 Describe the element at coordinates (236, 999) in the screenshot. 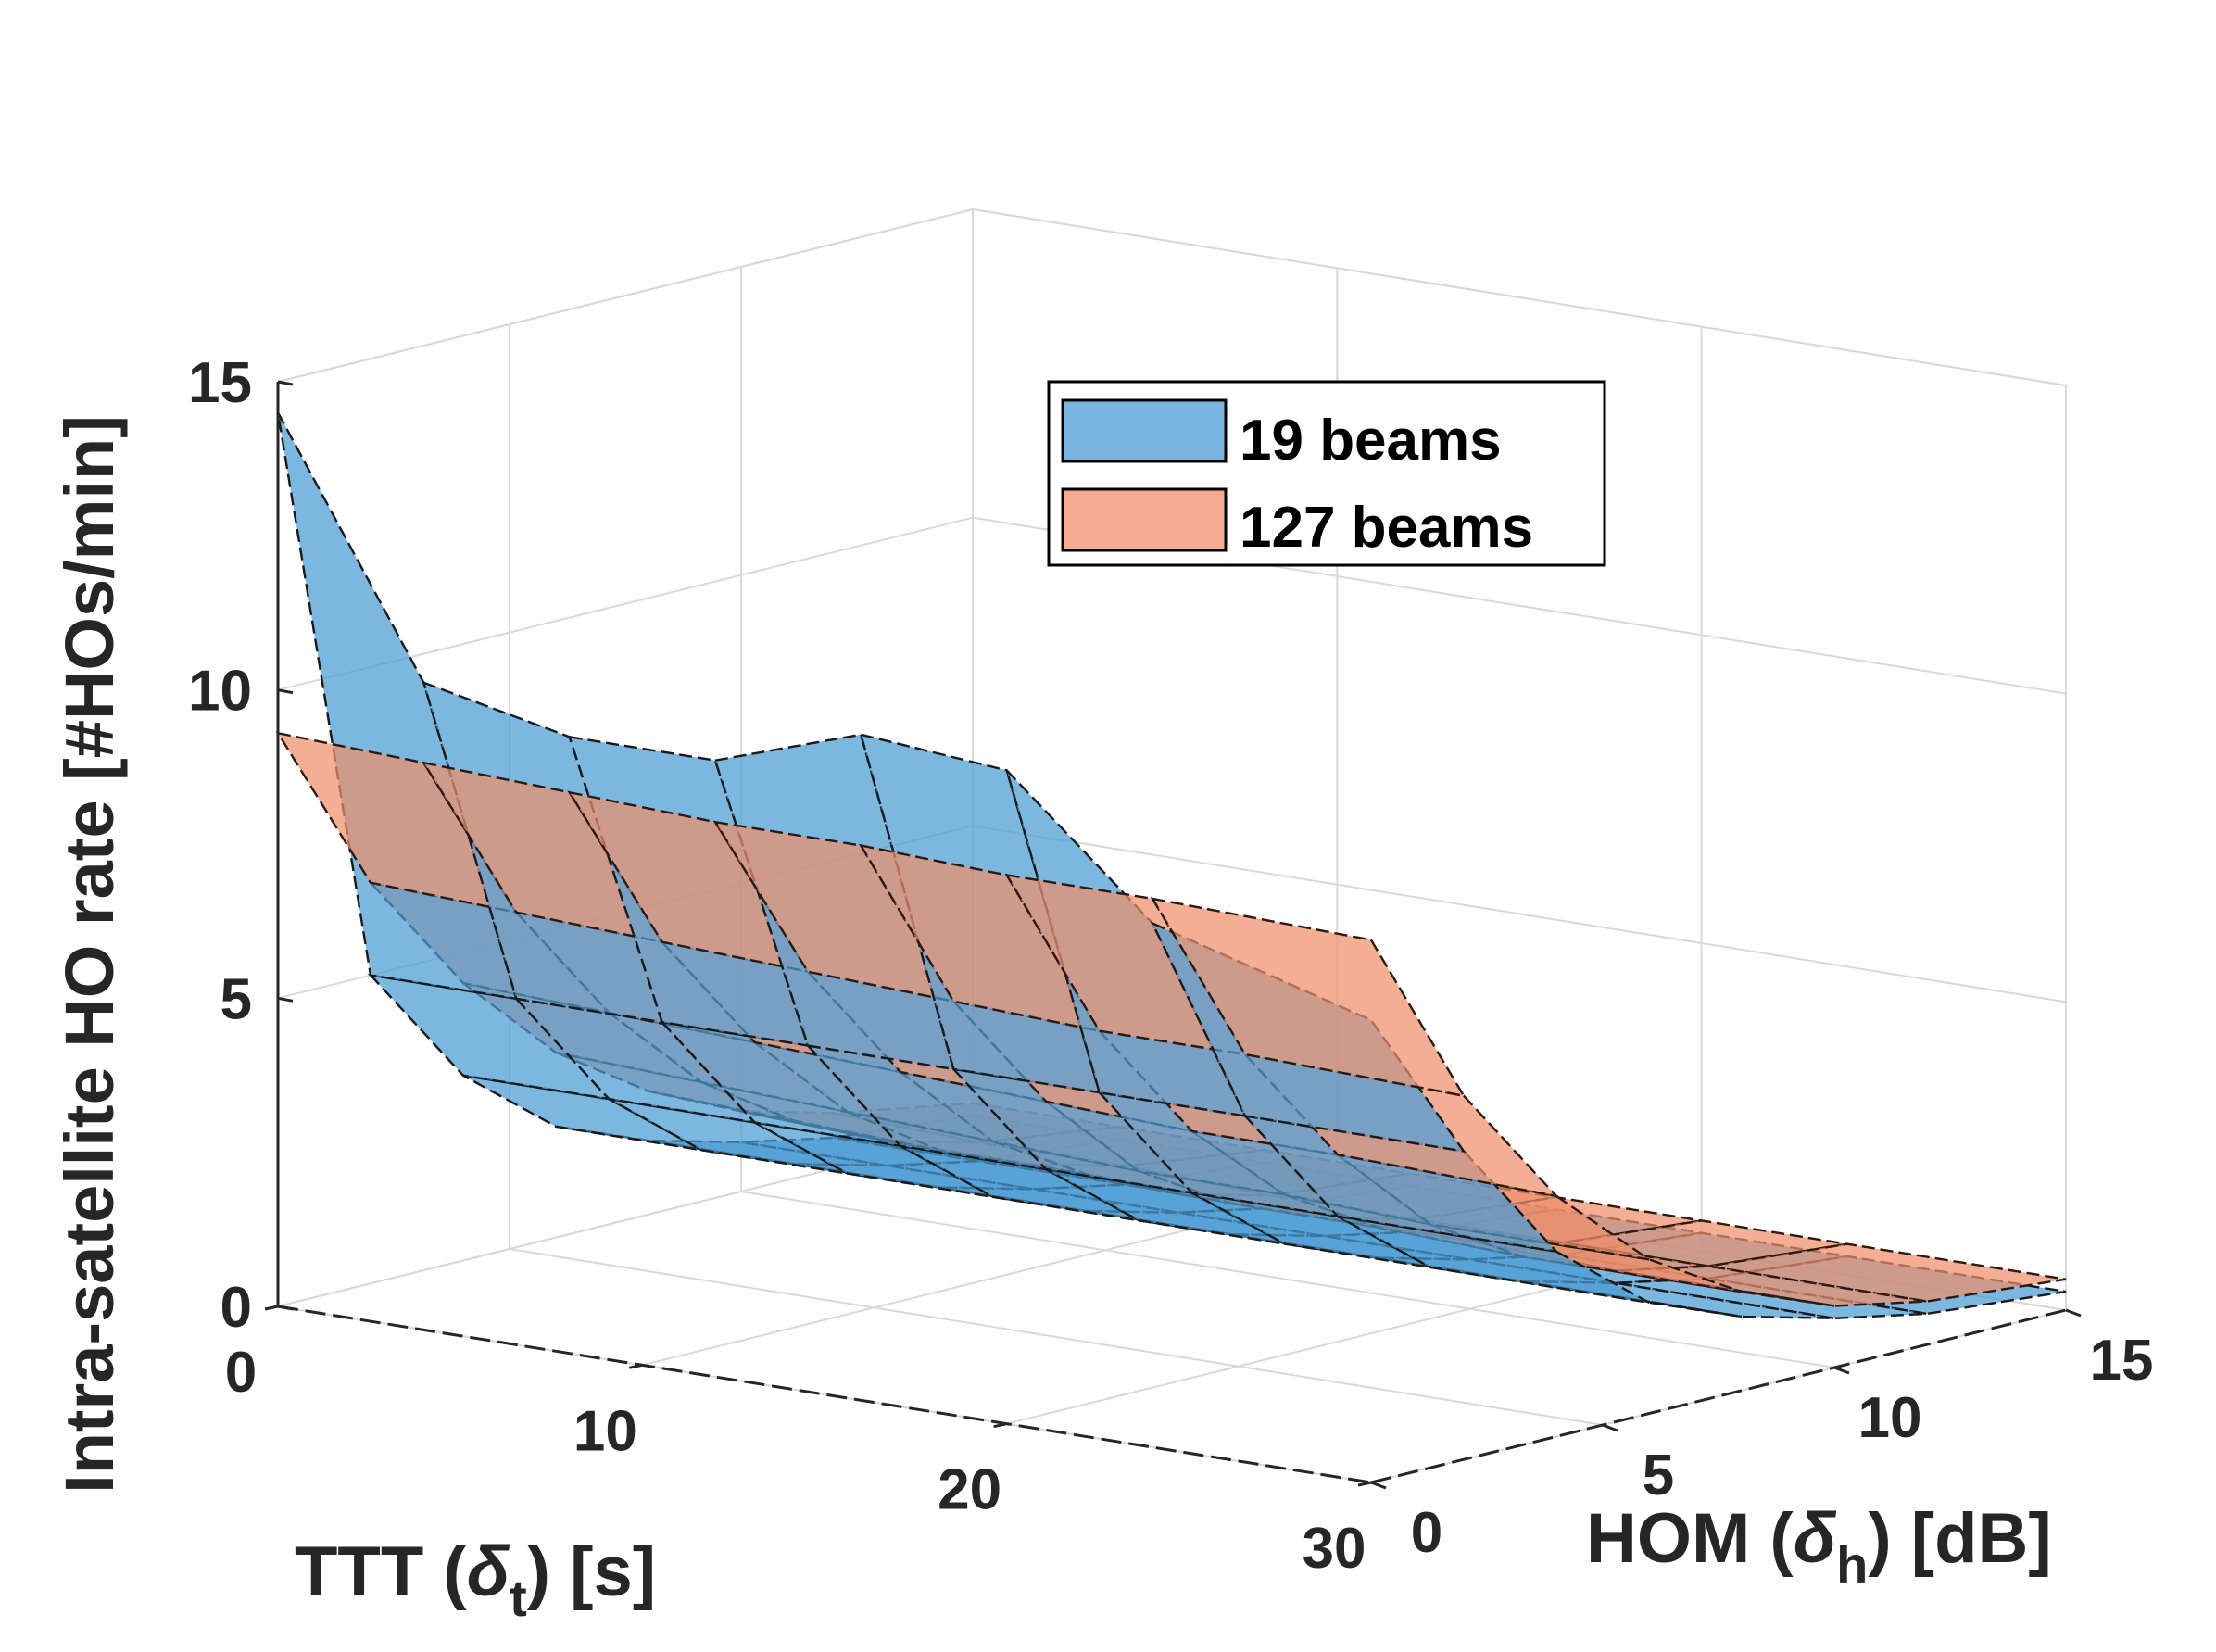

I see `z-tick-label: 5` at that location.